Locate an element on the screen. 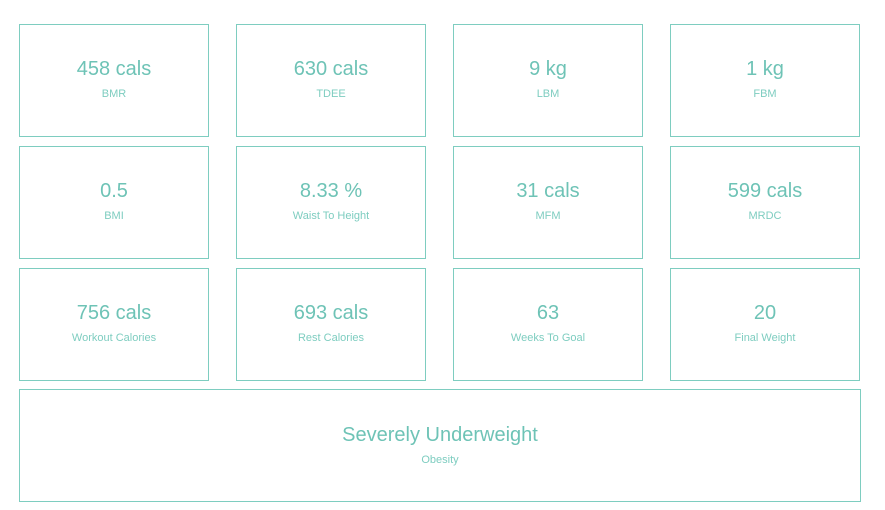  stat-value: 693 cals is located at coordinates (331, 313).